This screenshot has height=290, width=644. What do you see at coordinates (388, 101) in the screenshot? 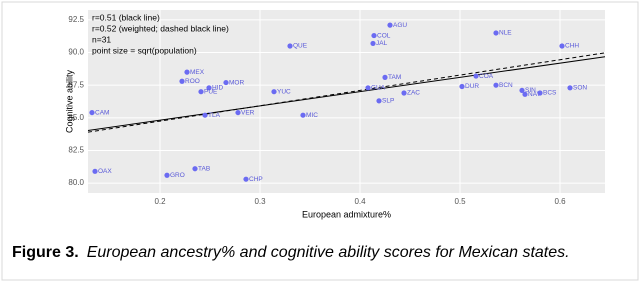
I see `point-label: SLP` at bounding box center [388, 101].